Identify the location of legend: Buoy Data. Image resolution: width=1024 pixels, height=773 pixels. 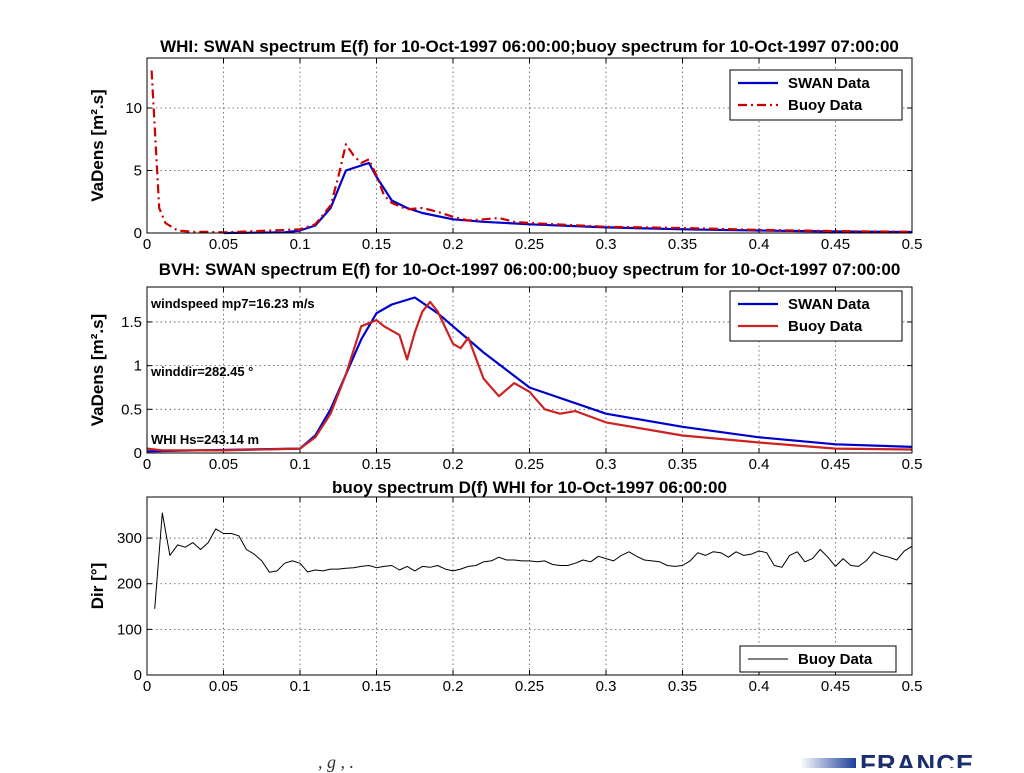
(818, 659).